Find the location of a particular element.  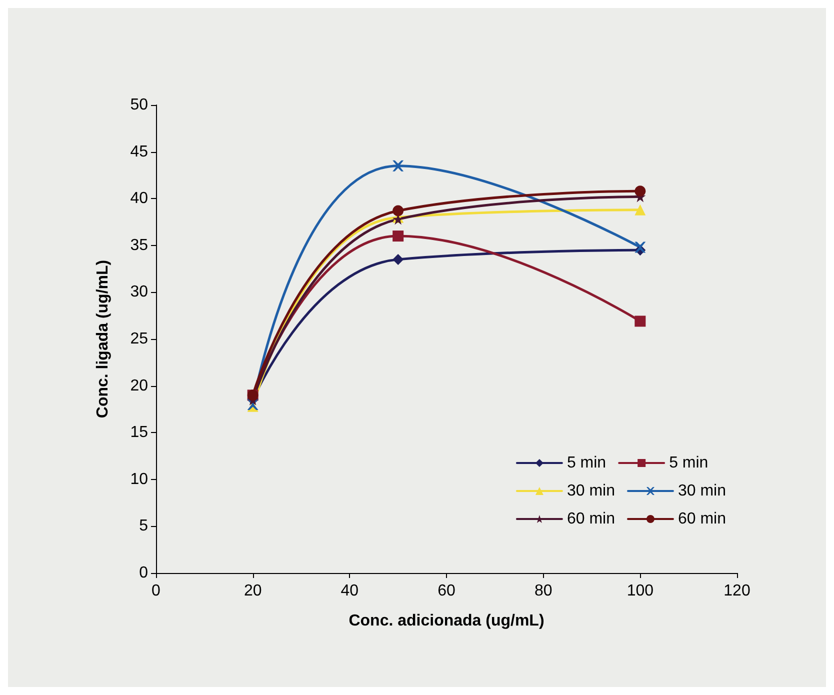

y-axis-title: Conc. ligada (ug/mL) is located at coordinates (103, 339).